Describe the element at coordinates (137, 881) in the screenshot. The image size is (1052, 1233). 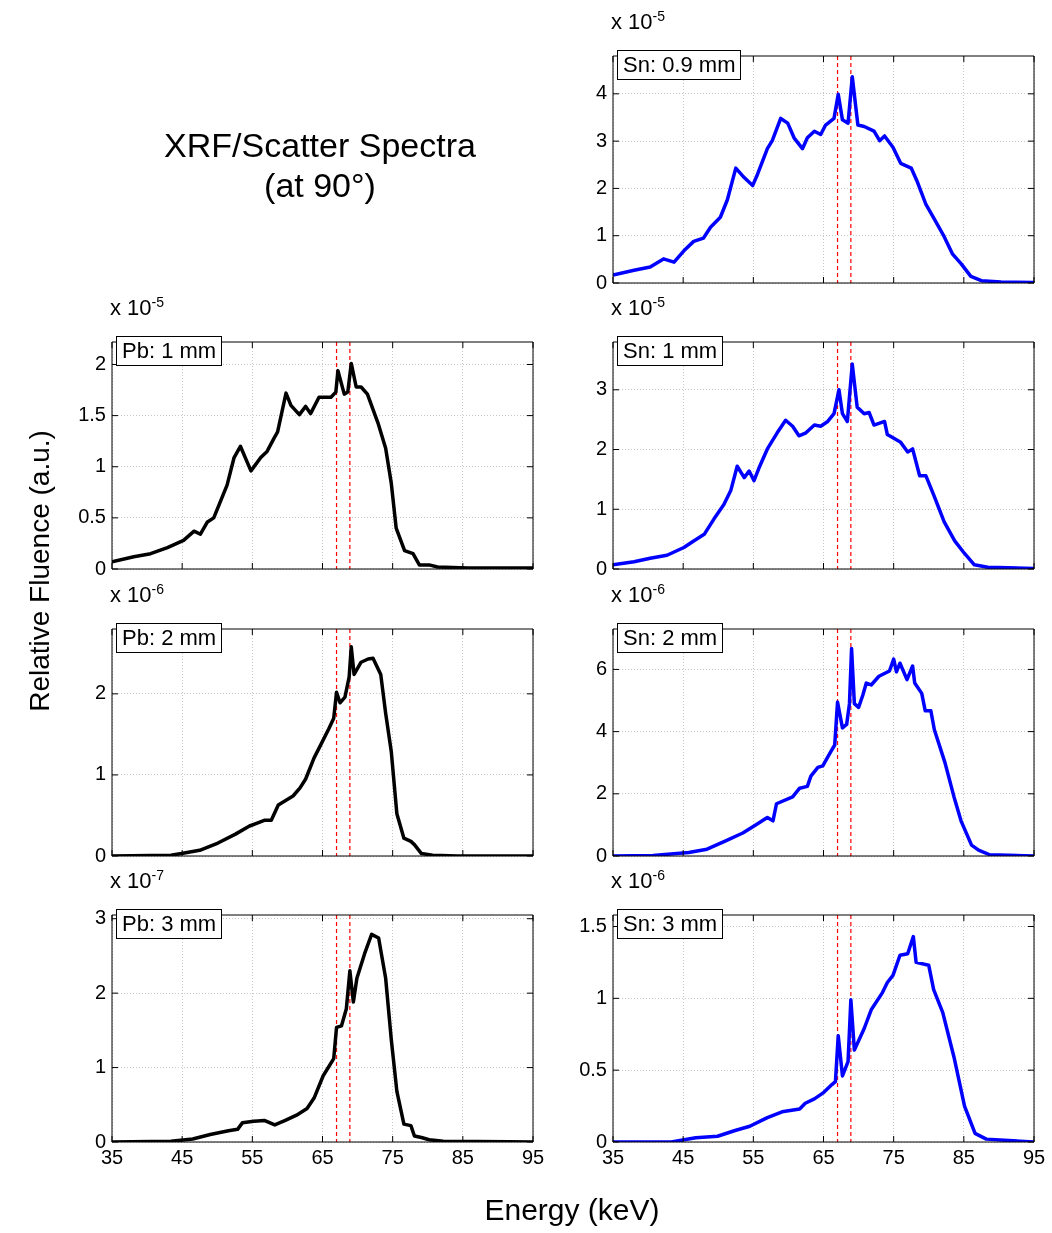
I see `text: x 10$^{-7}$` at that location.